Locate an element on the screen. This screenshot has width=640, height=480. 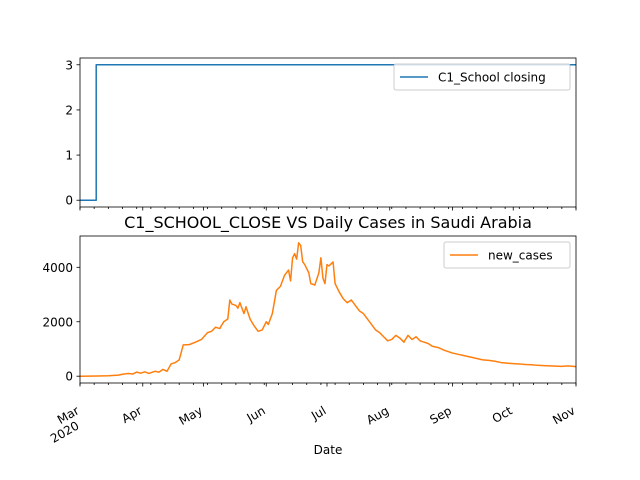
bottom-legend: new_cases is located at coordinates (507, 255).